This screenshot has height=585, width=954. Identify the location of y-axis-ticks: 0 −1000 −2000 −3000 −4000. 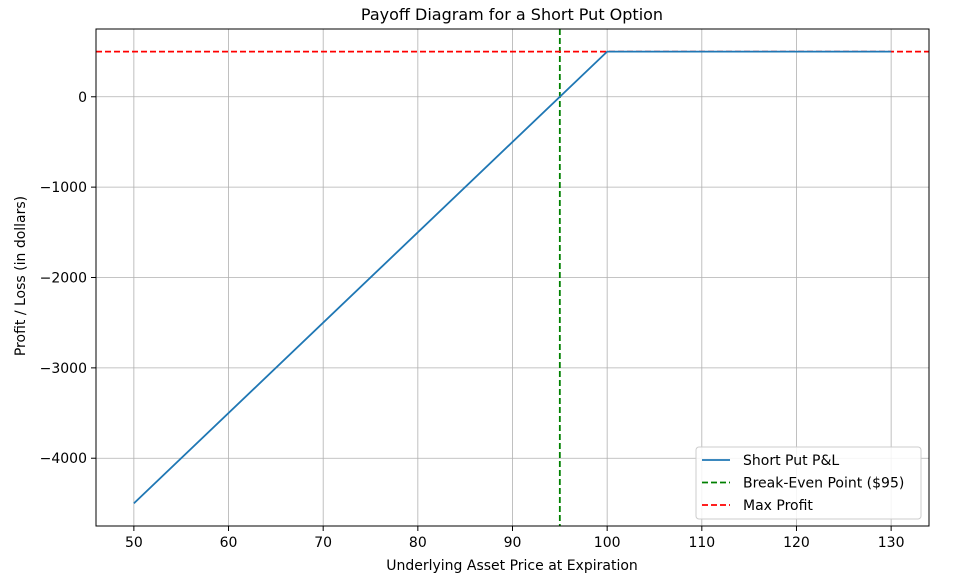
(68, 278).